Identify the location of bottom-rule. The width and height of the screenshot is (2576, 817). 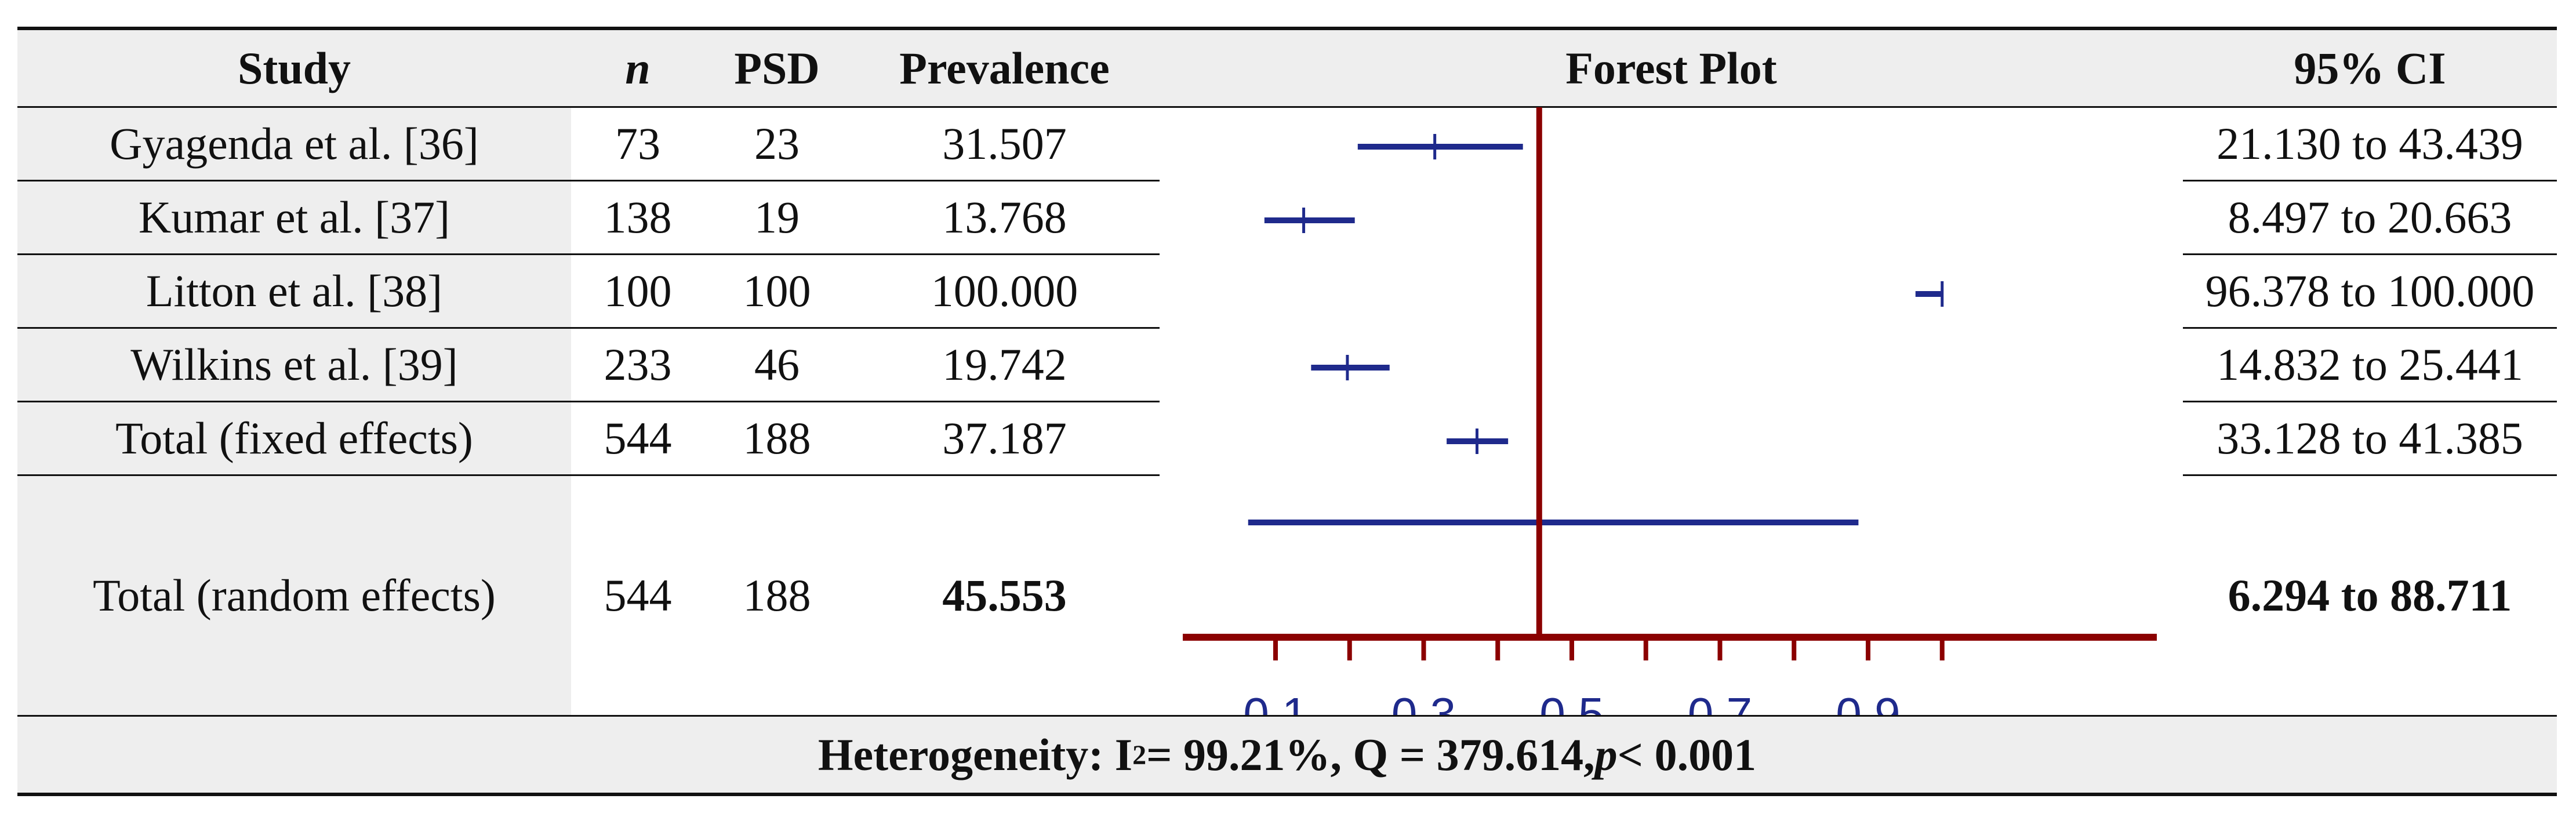
(1287, 794).